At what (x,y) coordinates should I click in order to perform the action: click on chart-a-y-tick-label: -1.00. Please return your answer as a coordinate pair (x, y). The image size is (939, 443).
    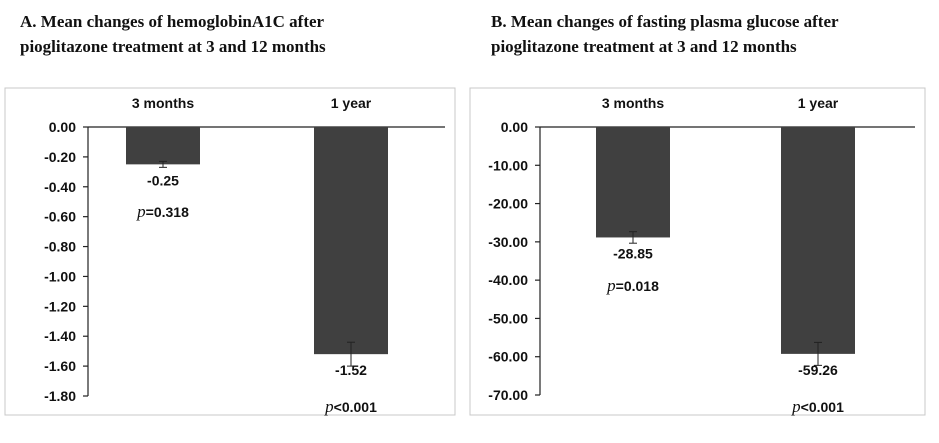
    Looking at the image, I should click on (60, 276).